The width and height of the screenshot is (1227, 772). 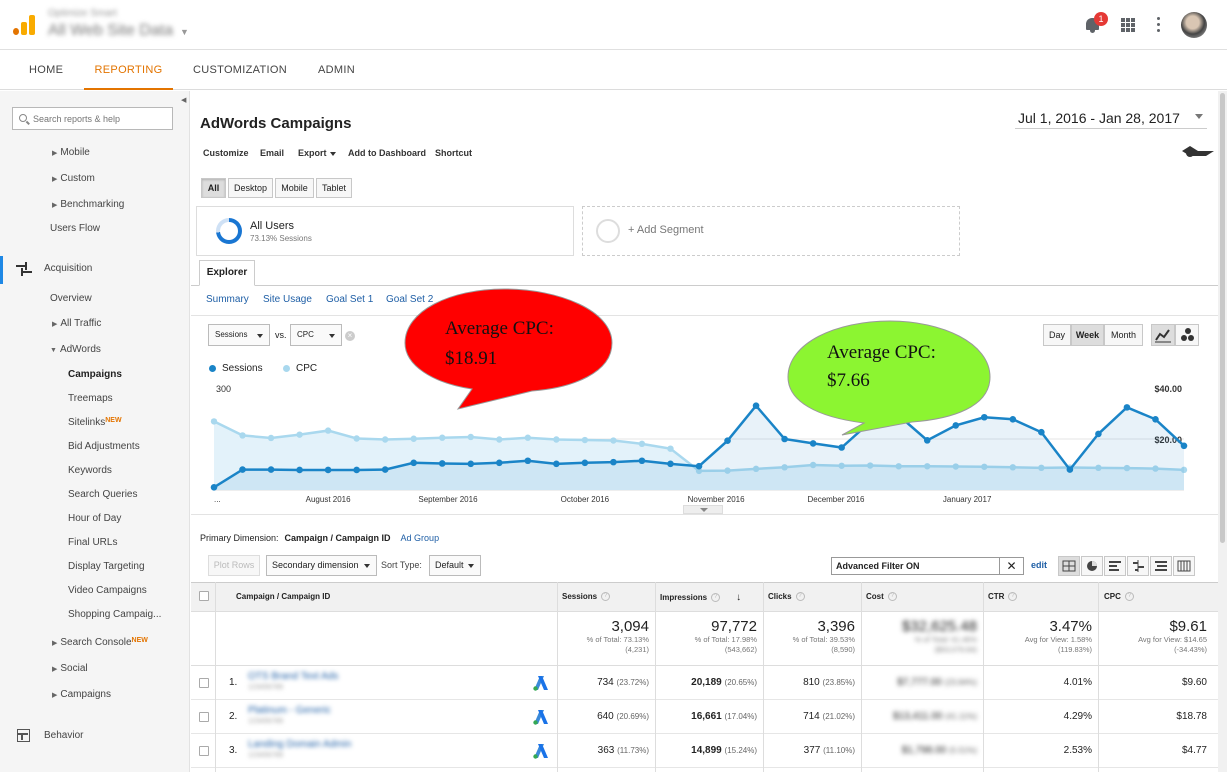 What do you see at coordinates (95, 422) in the screenshot?
I see `sidebar-item-sitelinks: SitelinksNEW` at bounding box center [95, 422].